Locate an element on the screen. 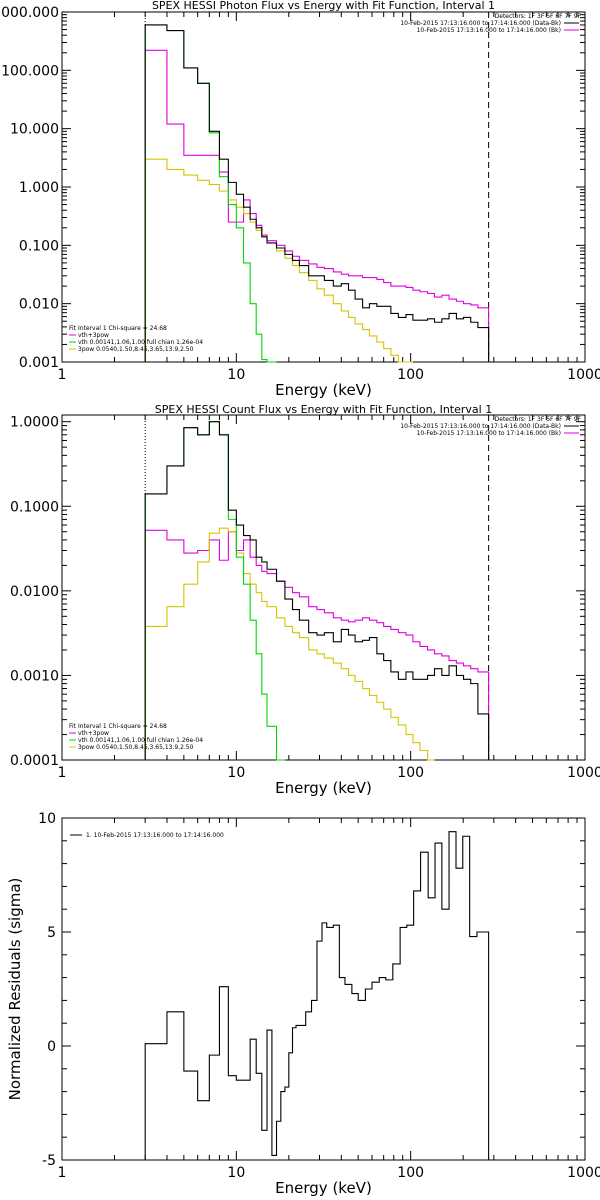  y-tick-label: -5 is located at coordinates (49, 1161).